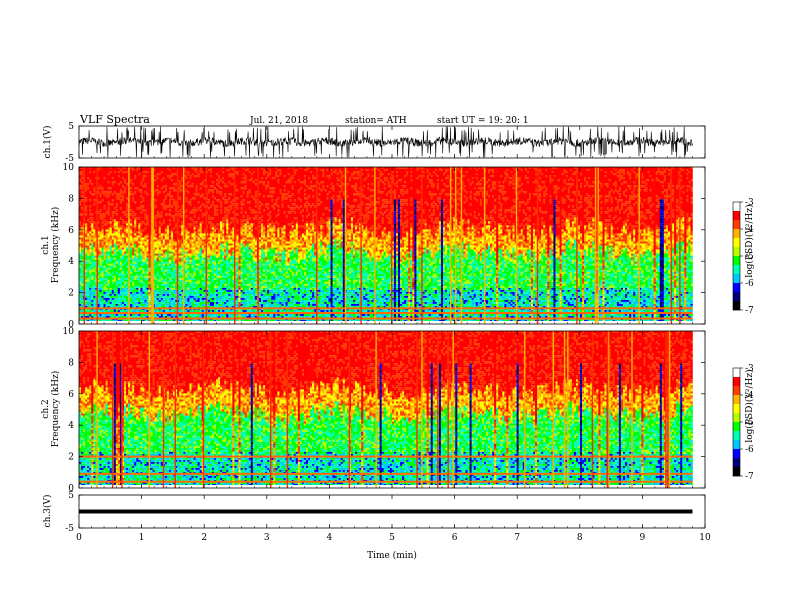 This screenshot has width=792, height=612. Describe the element at coordinates (46, 244) in the screenshot. I see `ch1-channel-label: ch.1` at that location.